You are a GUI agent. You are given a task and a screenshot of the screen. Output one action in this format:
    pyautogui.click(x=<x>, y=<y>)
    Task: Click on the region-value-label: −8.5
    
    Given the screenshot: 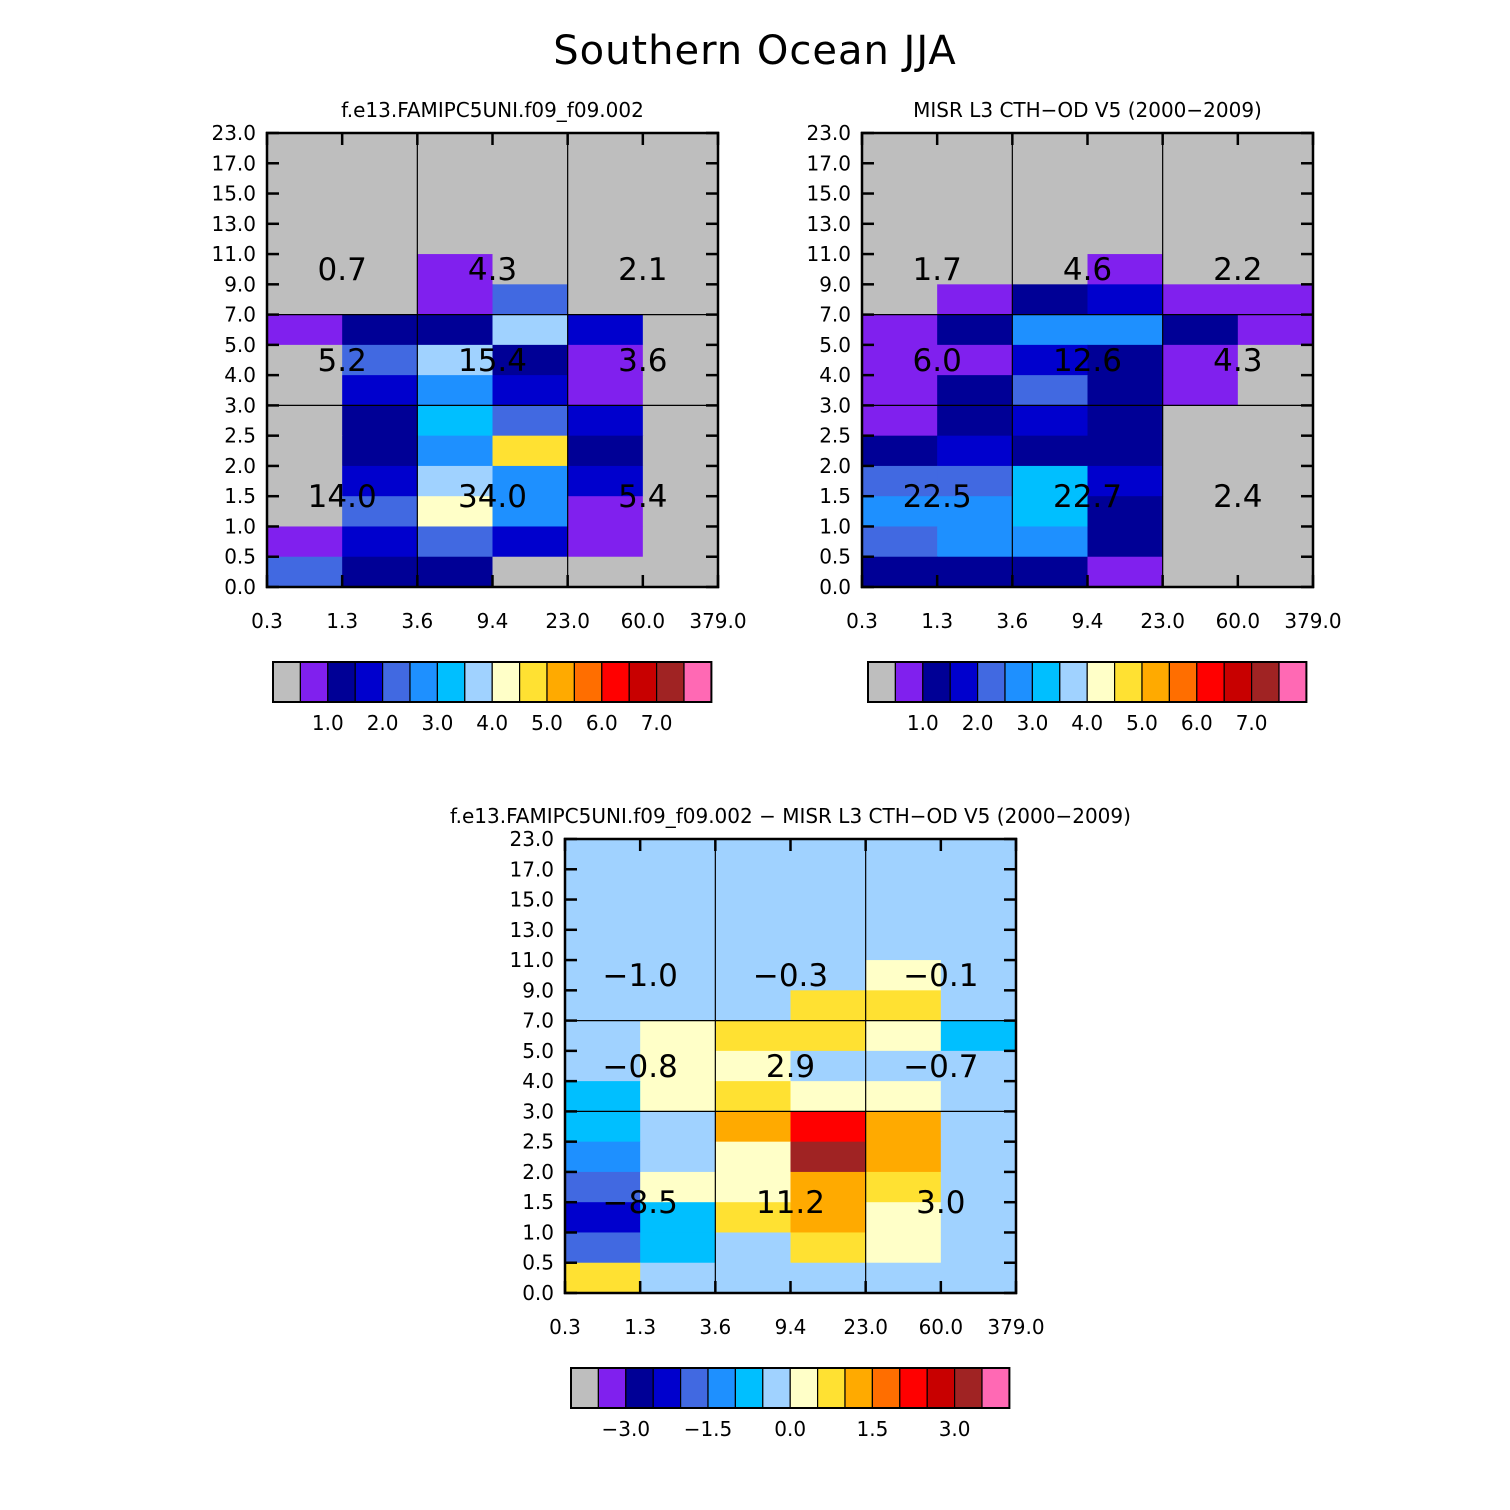 What is the action you would take?
    pyautogui.click(x=640, y=1203)
    